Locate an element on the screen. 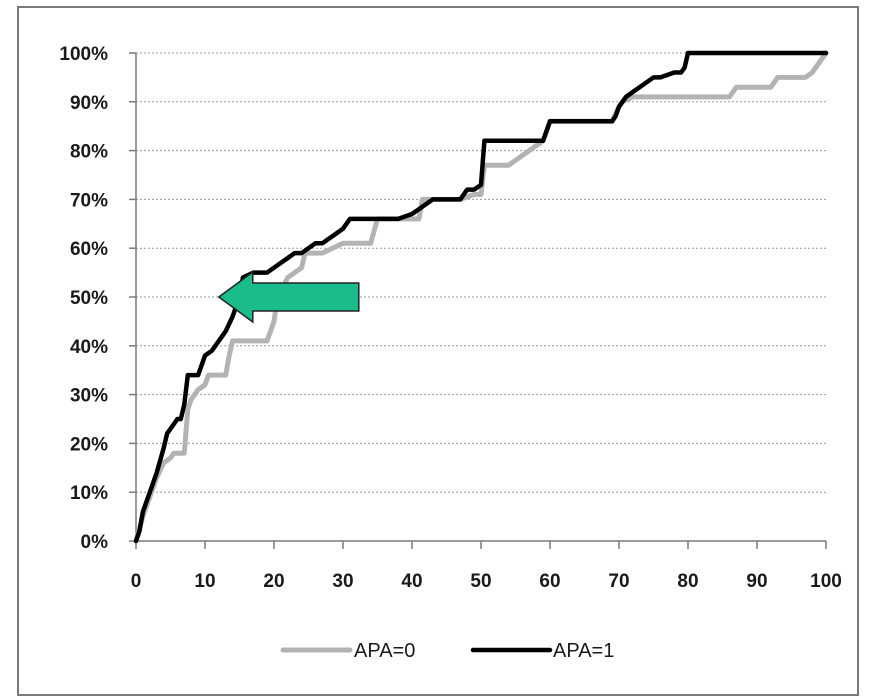 The width and height of the screenshot is (872, 698). x-tick-label: 100 is located at coordinates (826, 581).